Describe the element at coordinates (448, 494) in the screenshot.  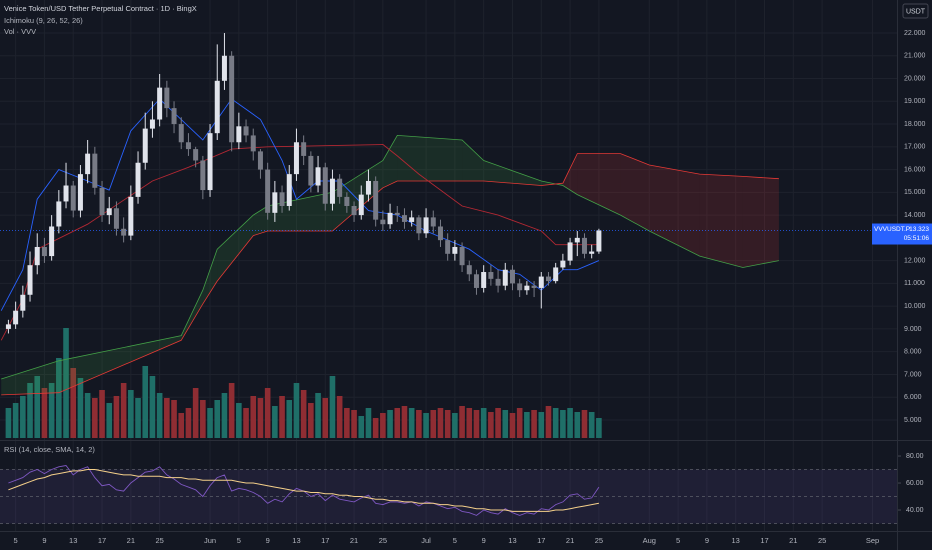
I see `rsi-pane` at that location.